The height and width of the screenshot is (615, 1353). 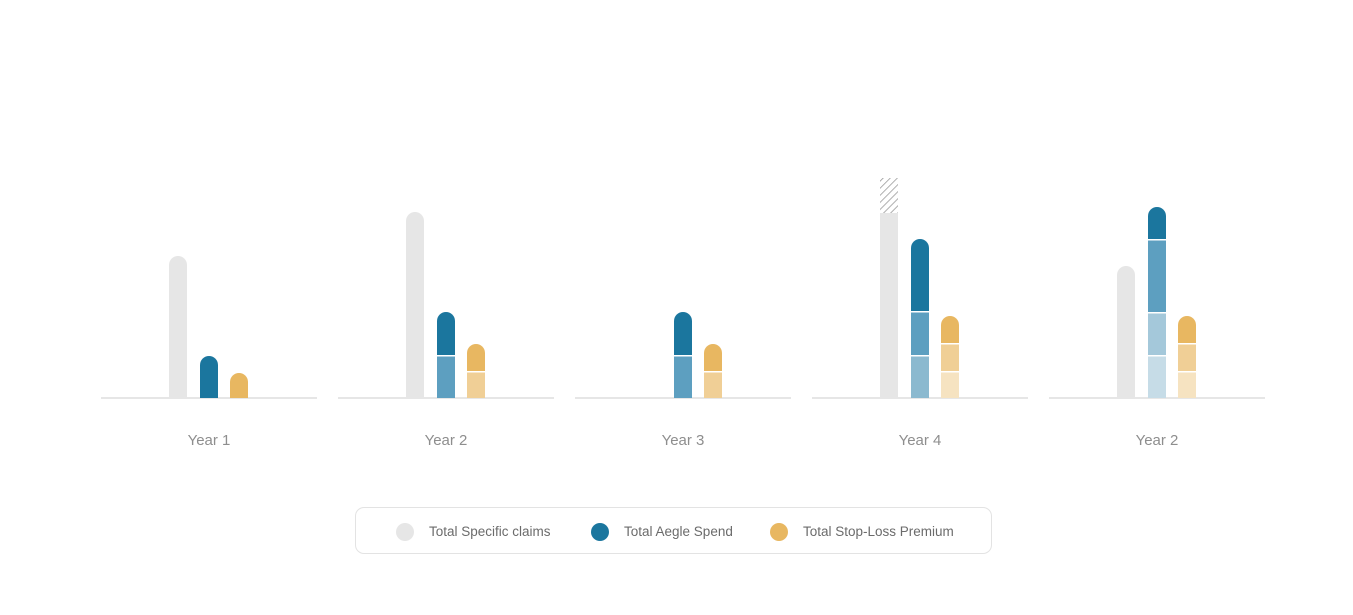 I want to click on legend-item-specific-claims: Total Specific claims, so click(x=473, y=531).